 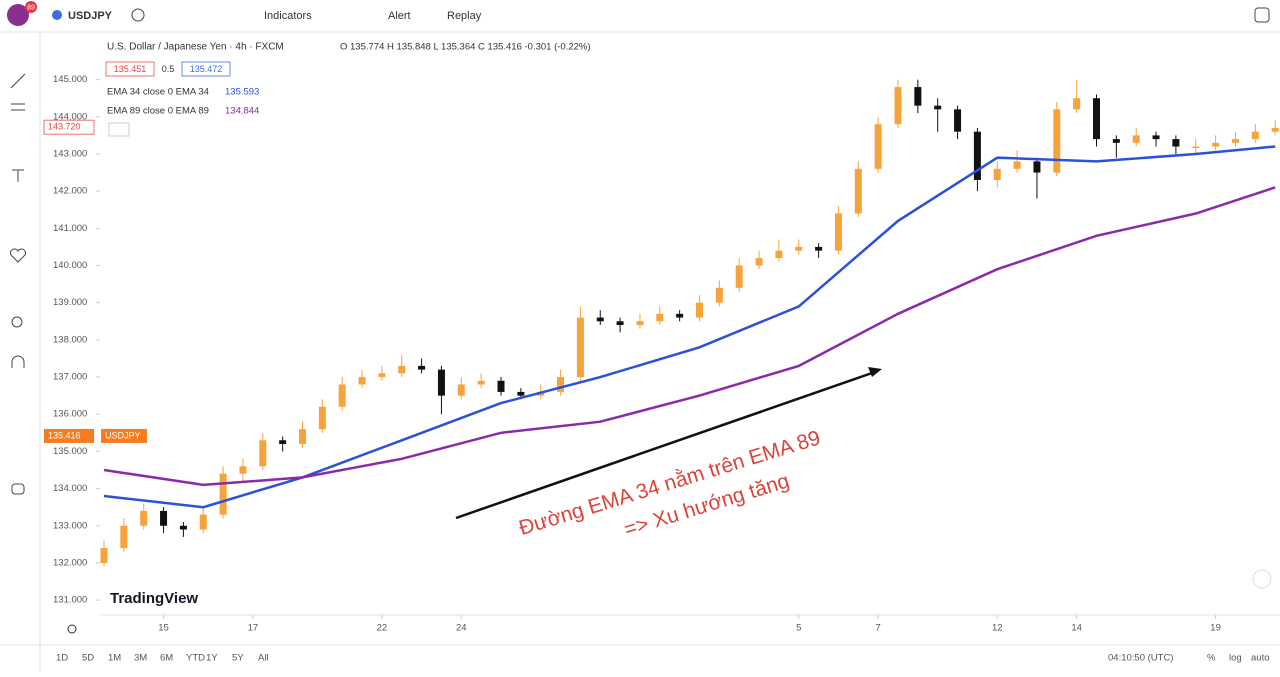 I want to click on crosshair-label: 143.720, so click(x=64, y=127).